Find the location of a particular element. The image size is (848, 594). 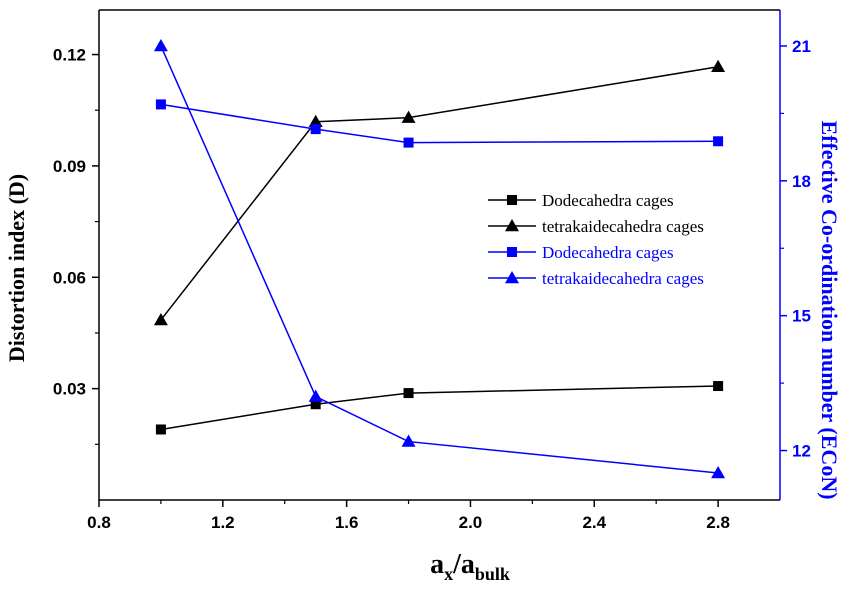

x-tick-label: 2.8 is located at coordinates (718, 522).